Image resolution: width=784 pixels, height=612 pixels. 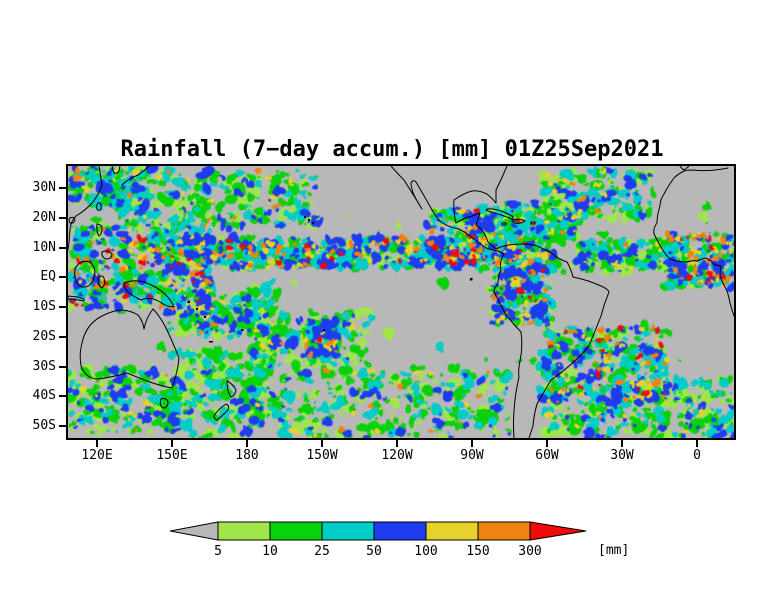 I want to click on lon-label-30W: 30W, so click(x=622, y=455).